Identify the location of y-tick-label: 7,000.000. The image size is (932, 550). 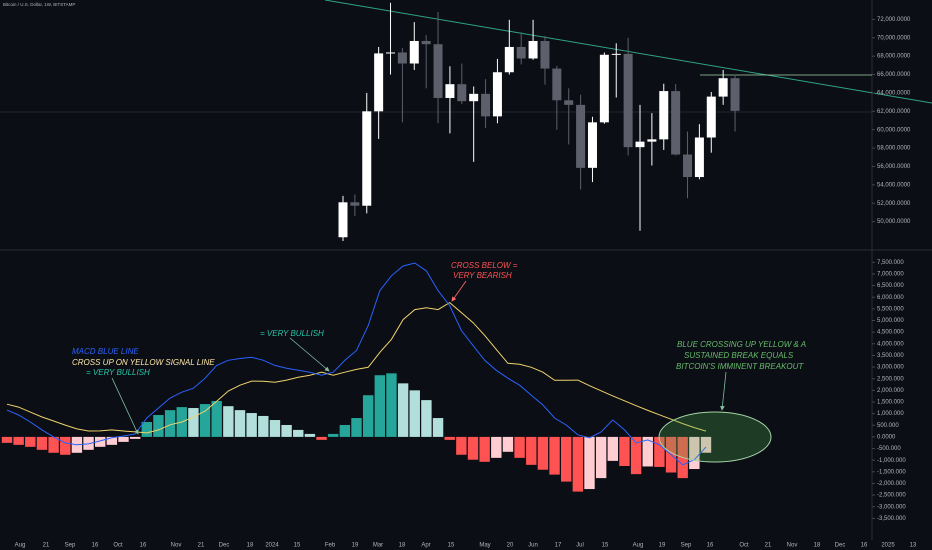
(890, 275).